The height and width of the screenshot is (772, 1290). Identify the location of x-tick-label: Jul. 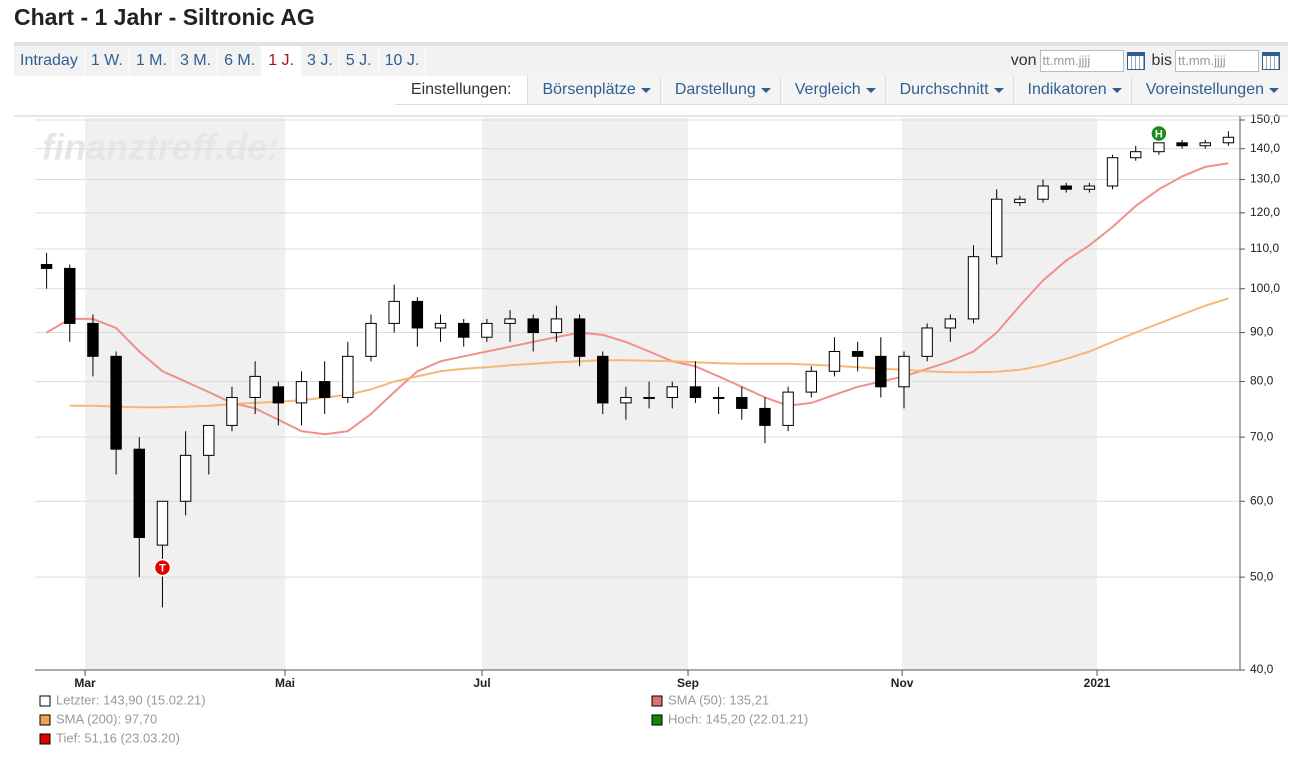
(481, 683).